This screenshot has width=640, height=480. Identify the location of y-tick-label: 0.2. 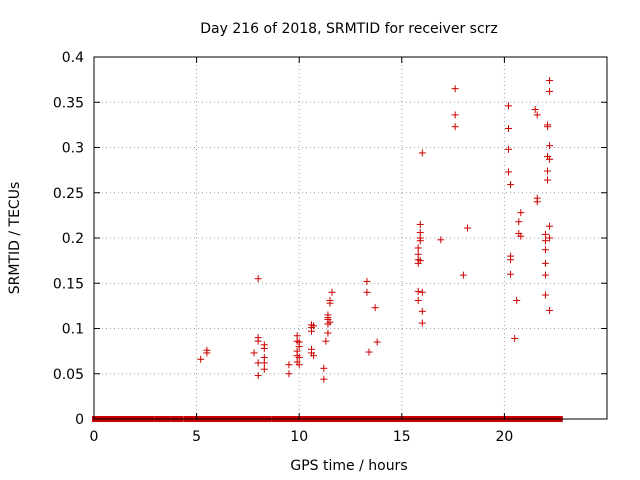
(73, 239).